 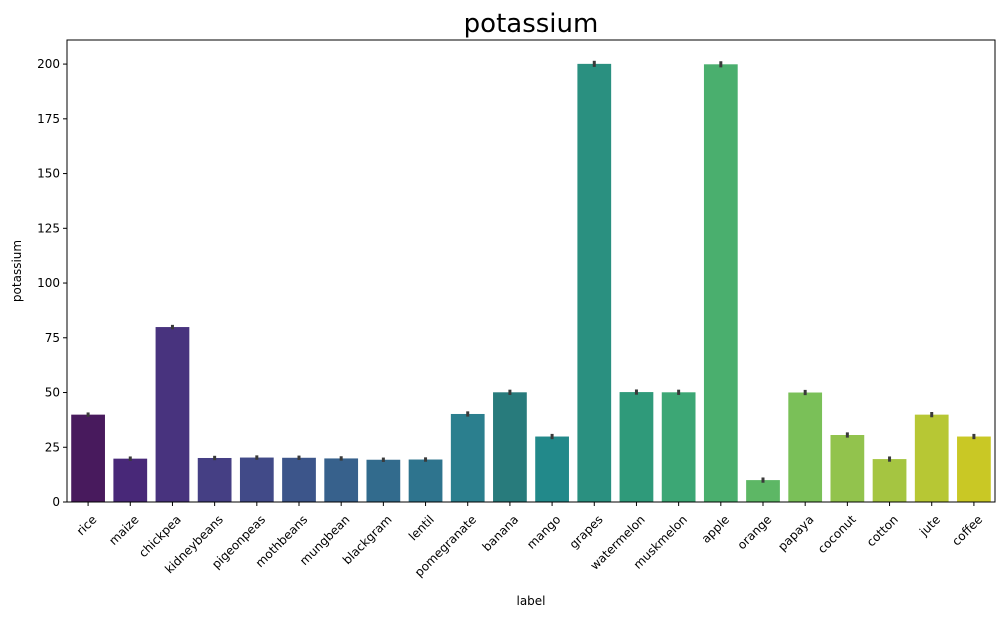 I want to click on bar-jute, so click(x=931, y=458).